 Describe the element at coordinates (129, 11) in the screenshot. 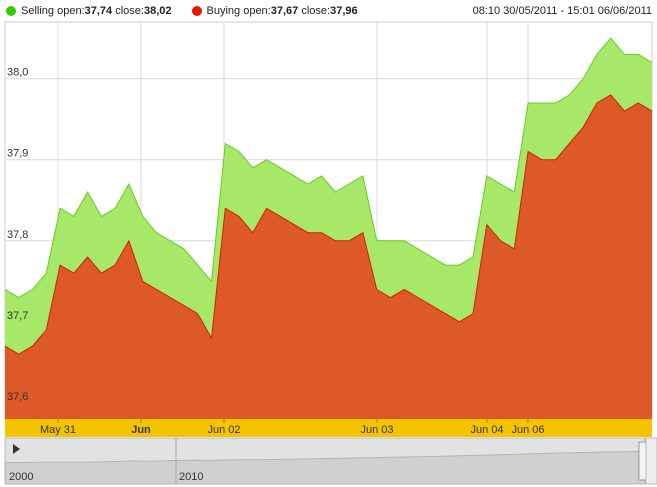

I see `legend-selling-close-label: close:` at that location.